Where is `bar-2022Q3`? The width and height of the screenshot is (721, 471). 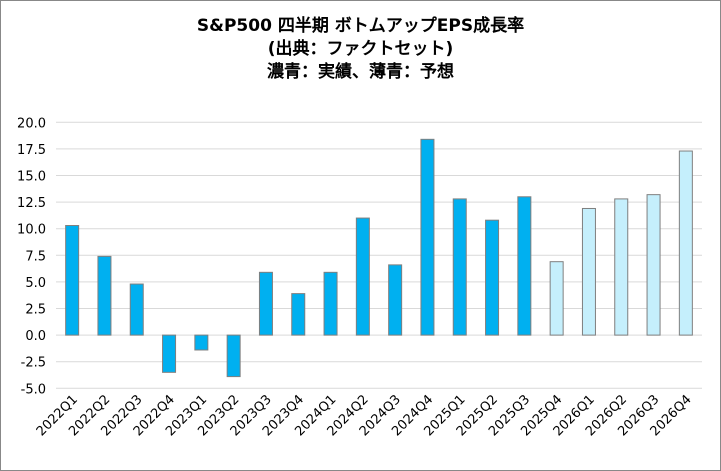
bar-2022Q3 is located at coordinates (136, 309).